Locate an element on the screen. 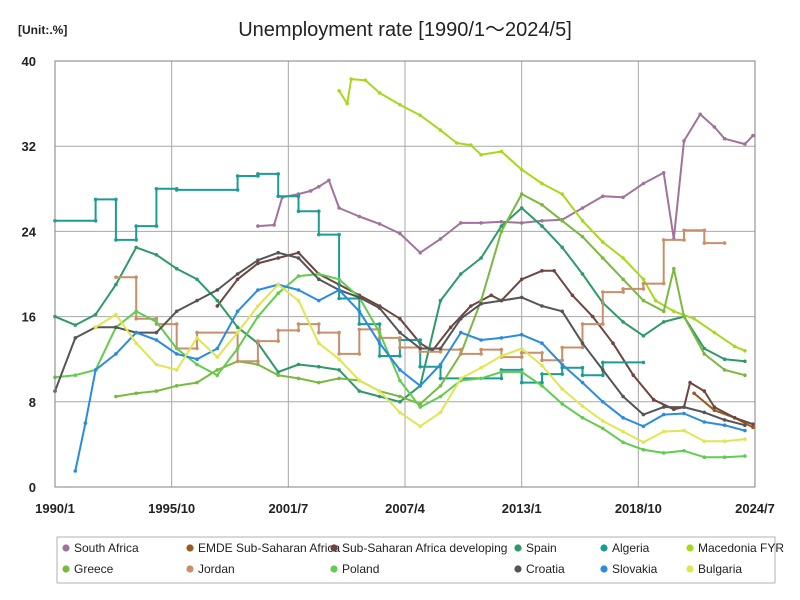  legend-label: Slovakia is located at coordinates (635, 569).